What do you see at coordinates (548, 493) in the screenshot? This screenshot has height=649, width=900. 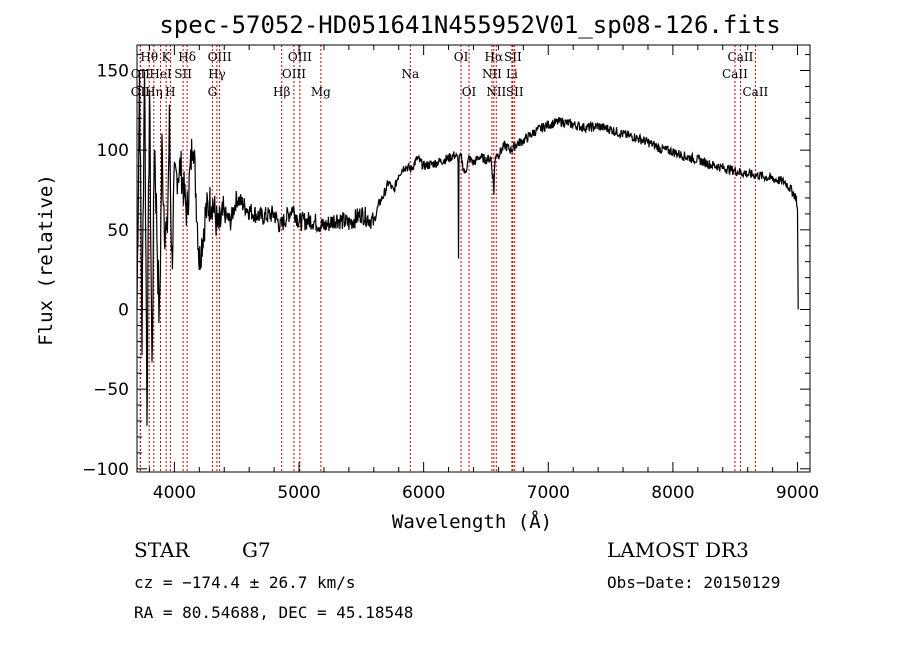 I see `x-tick-label: 7000` at bounding box center [548, 493].